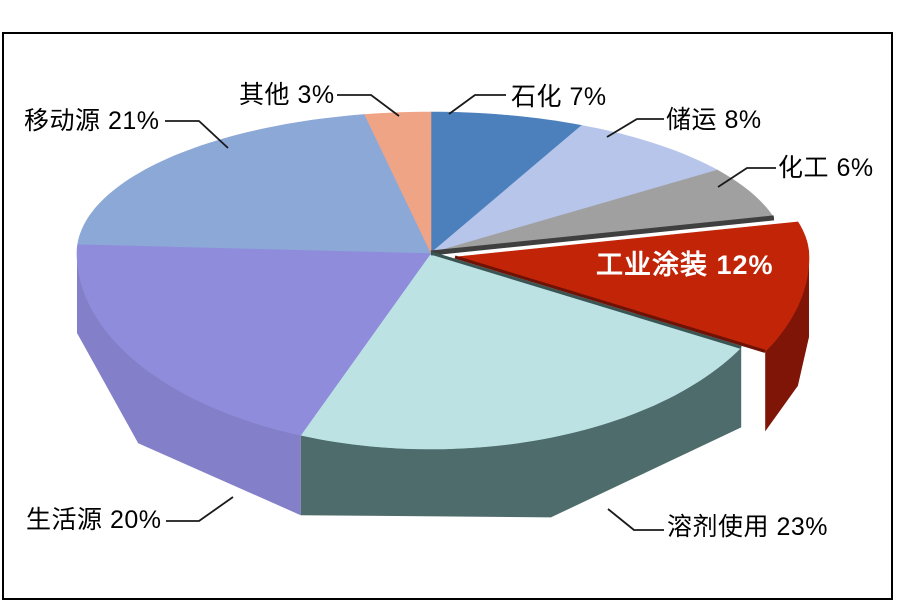 The image size is (900, 616). Describe the element at coordinates (602, 235) in the screenshot. I see `pie-slice-cut-face-chemical` at that location.